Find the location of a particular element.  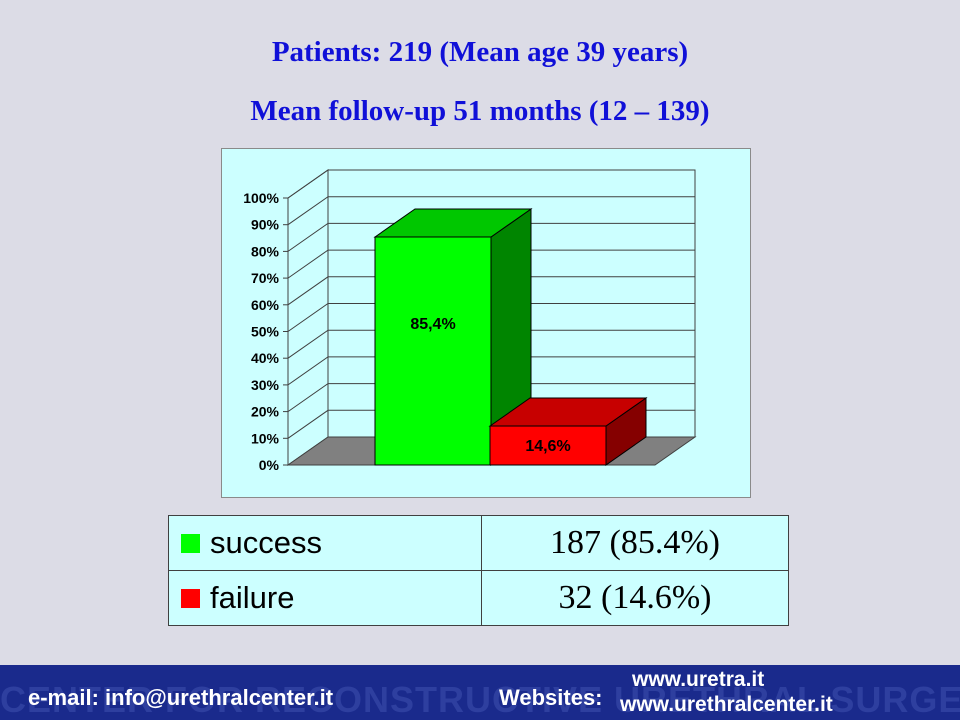

y-tick-label: 50% is located at coordinates (265, 332).